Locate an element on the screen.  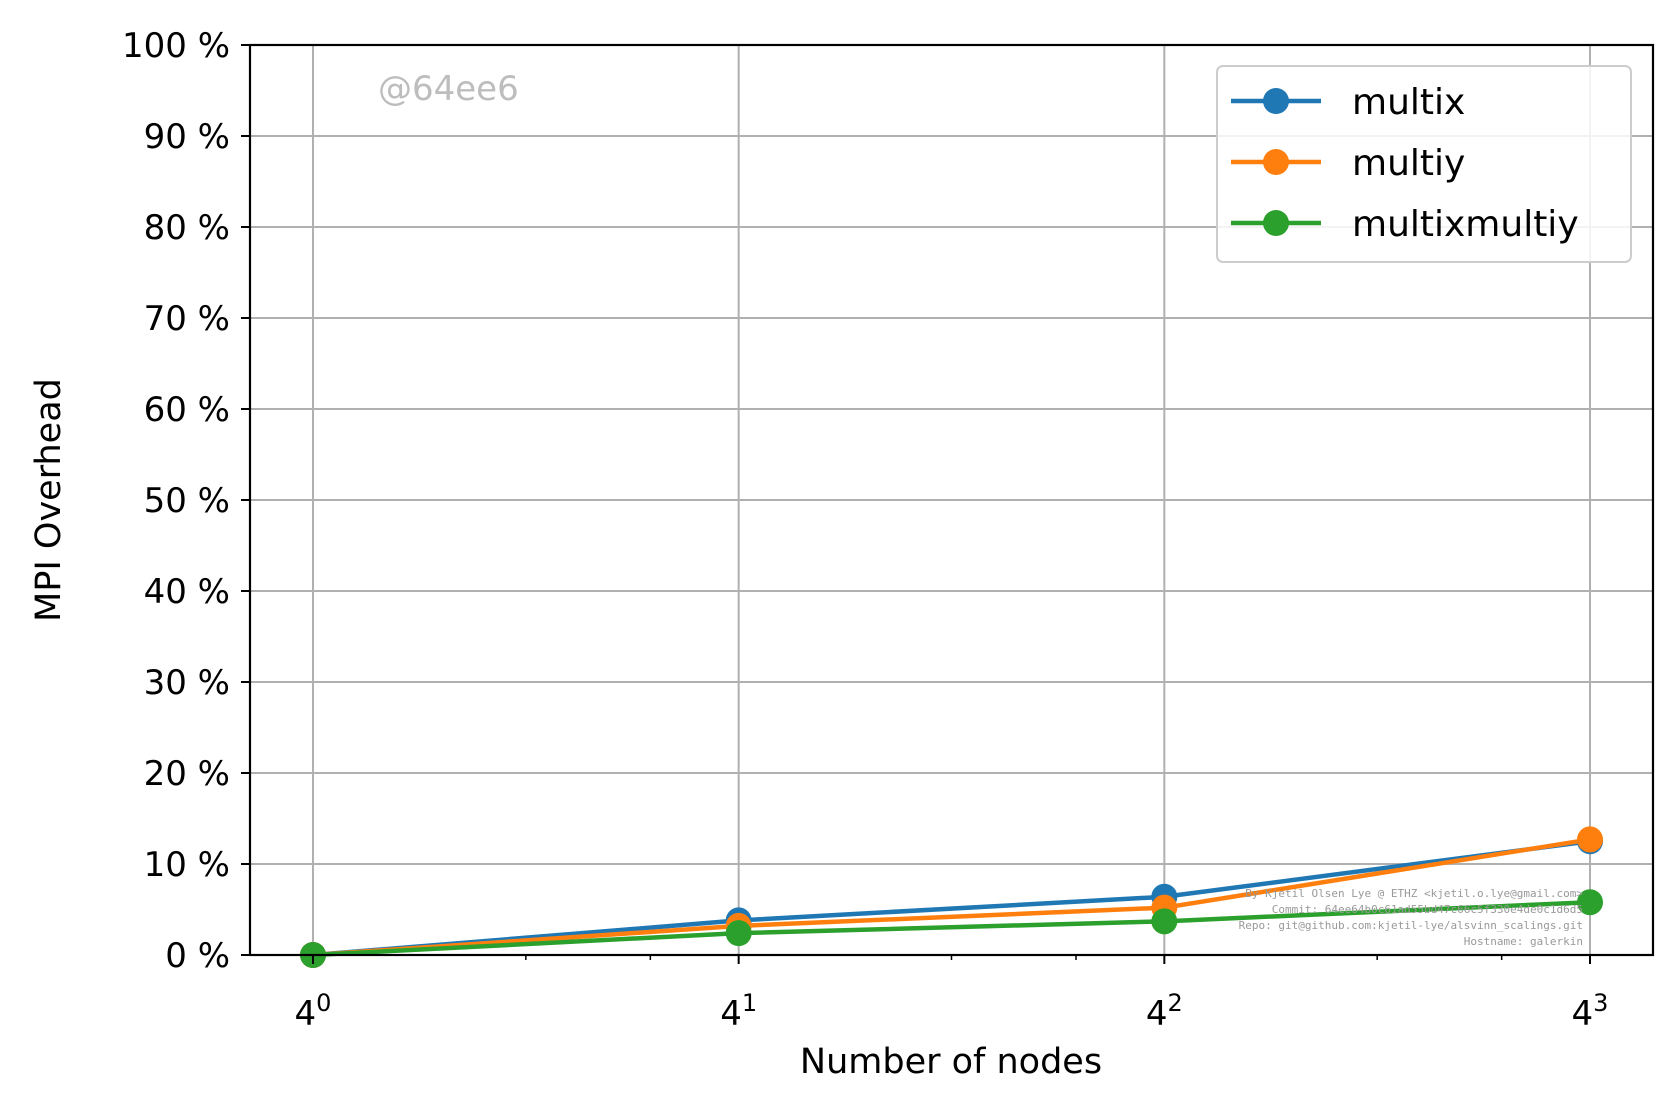
legend-label: multiy is located at coordinates (1408, 163).